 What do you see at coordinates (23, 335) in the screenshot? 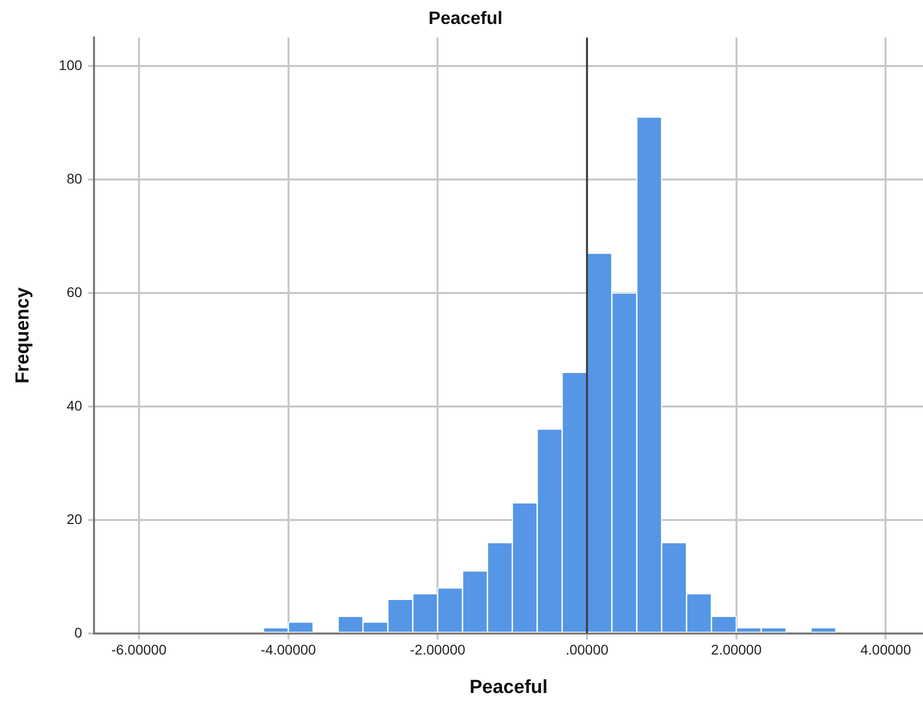
I see `y-axis-title: Frequency` at bounding box center [23, 335].